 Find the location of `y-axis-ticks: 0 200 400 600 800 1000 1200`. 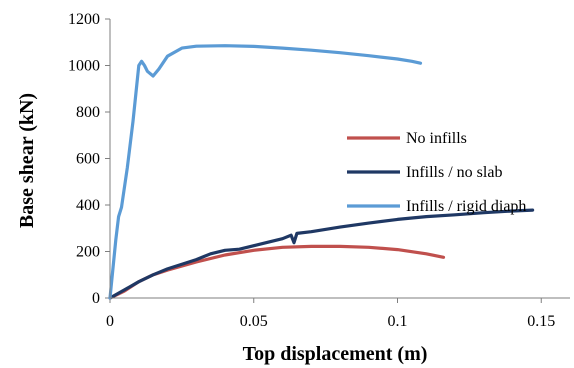

y-axis-ticks: 0 200 400 600 800 1000 1200 is located at coordinates (89, 159).